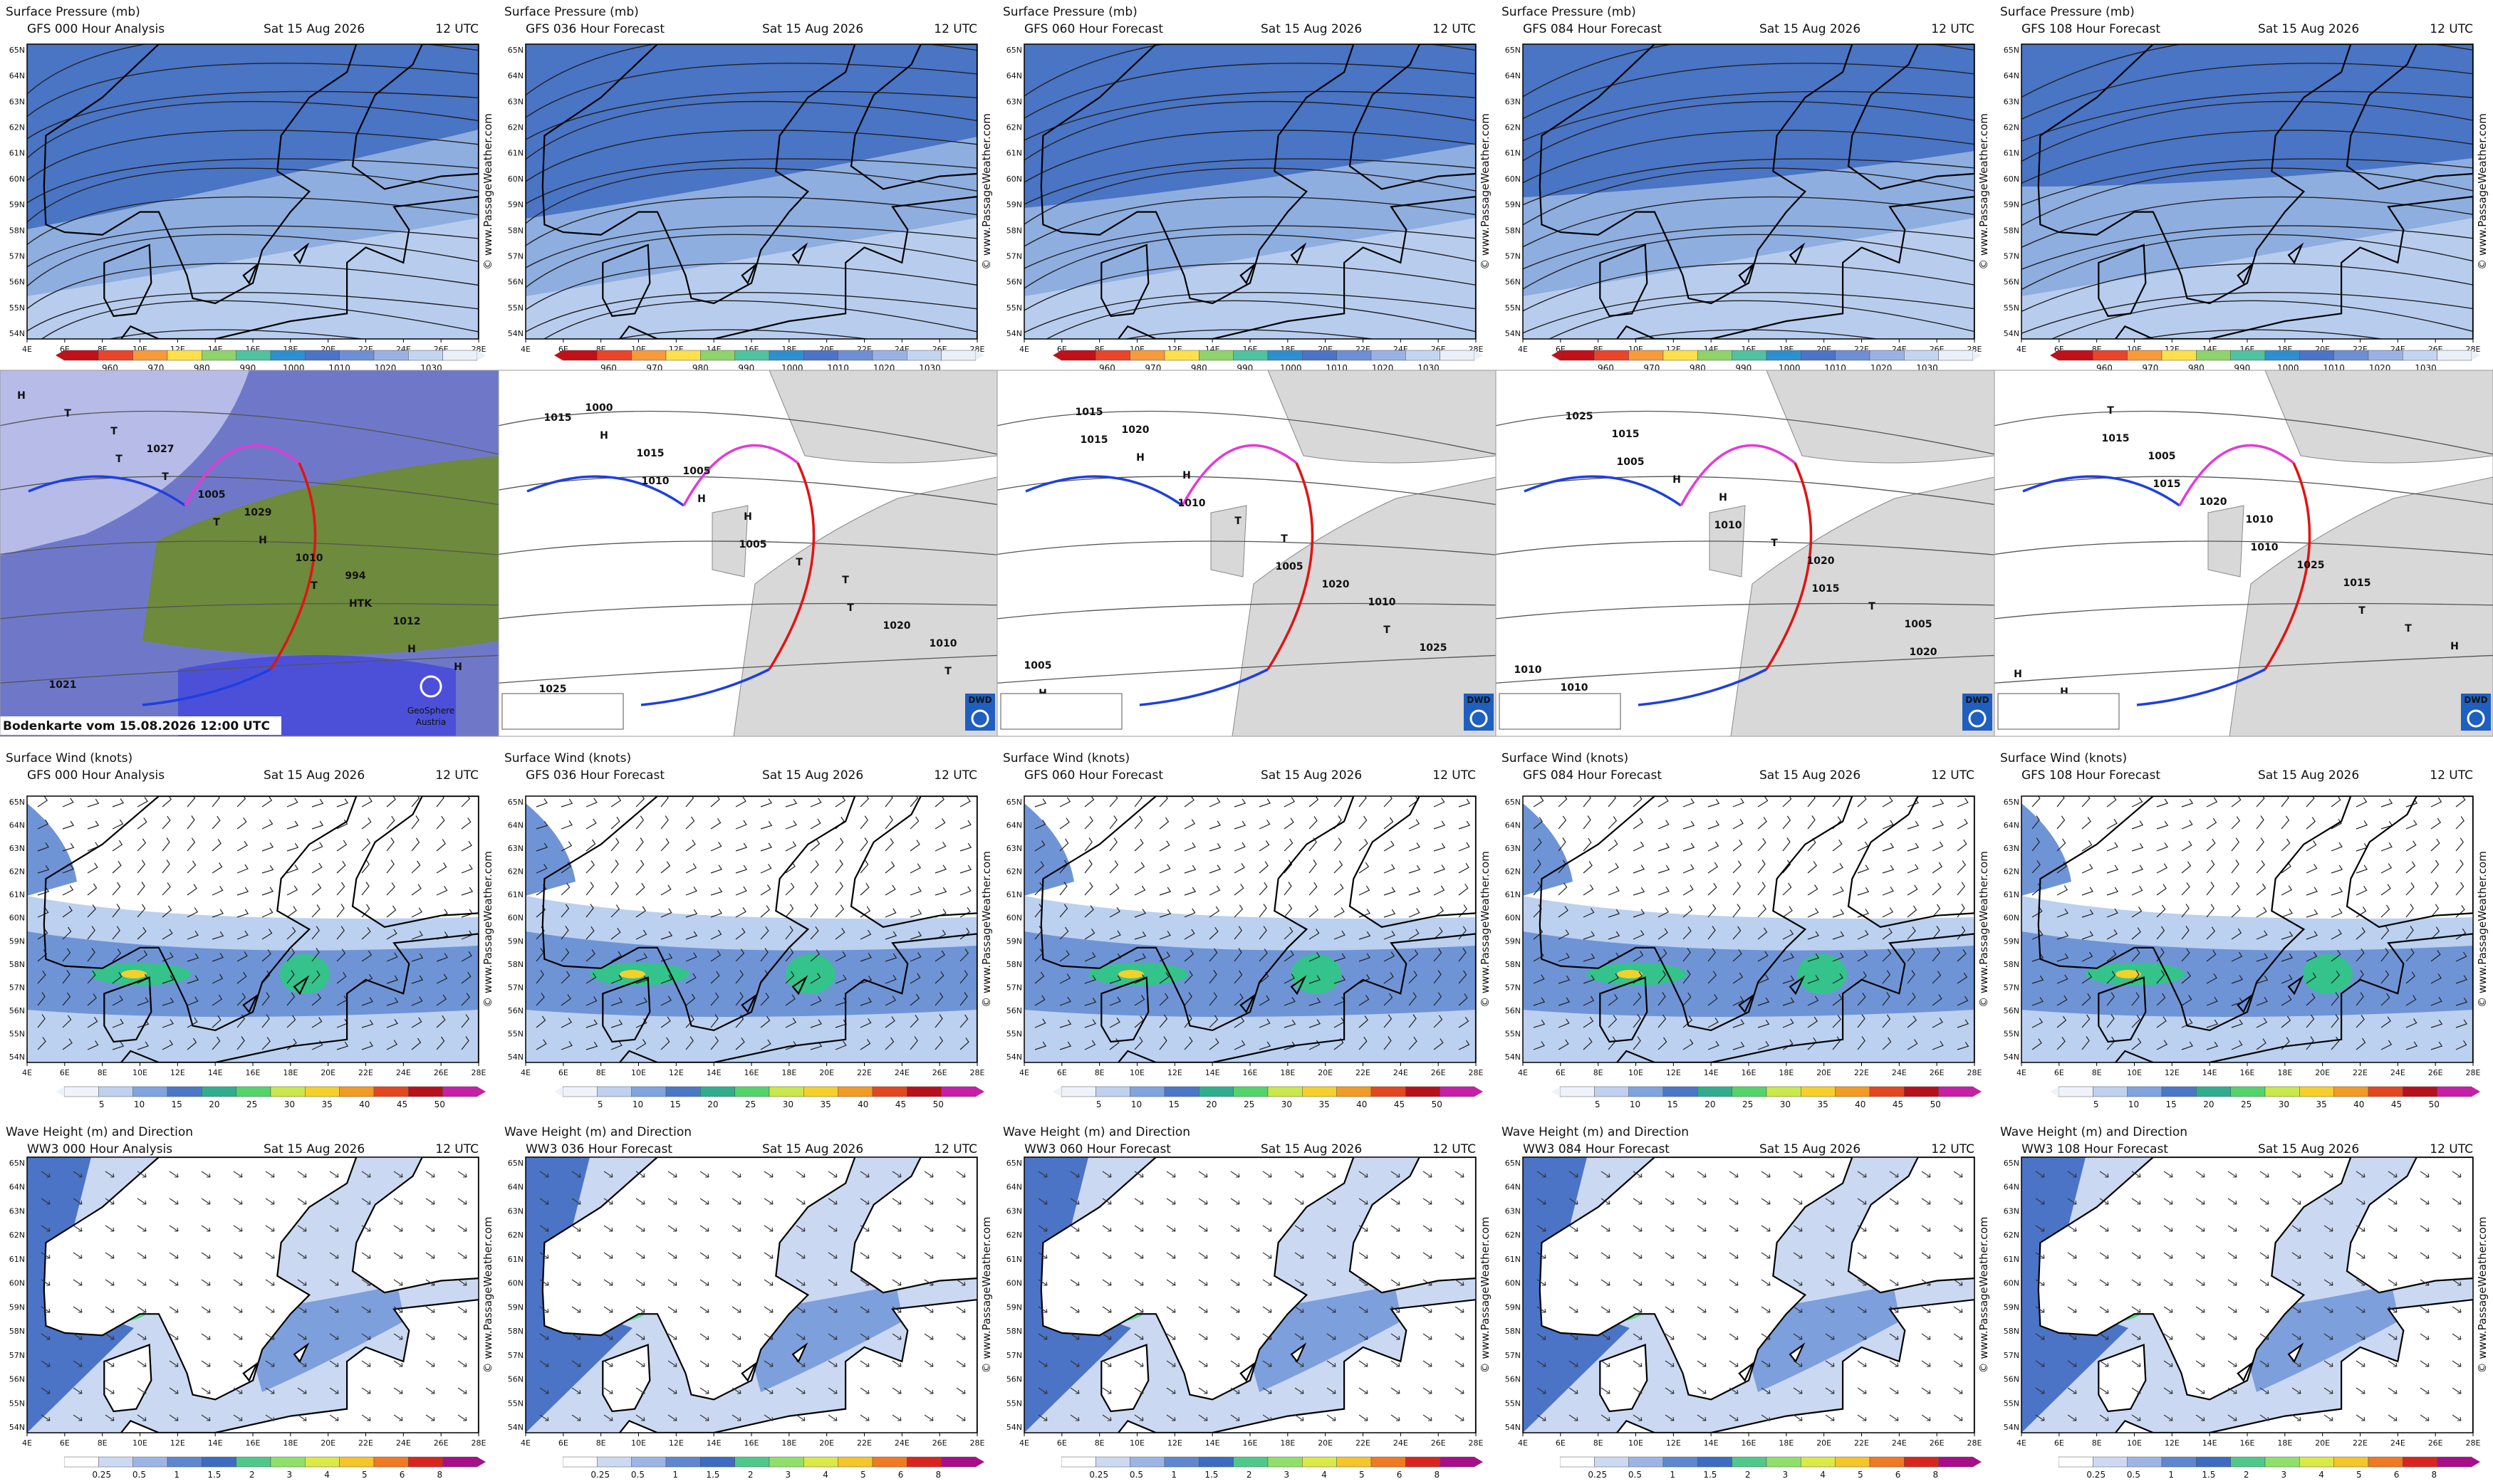 Image resolution: width=2493 pixels, height=1484 pixels. What do you see at coordinates (713, 1104) in the screenshot?
I see `colorbar-label: 20` at bounding box center [713, 1104].